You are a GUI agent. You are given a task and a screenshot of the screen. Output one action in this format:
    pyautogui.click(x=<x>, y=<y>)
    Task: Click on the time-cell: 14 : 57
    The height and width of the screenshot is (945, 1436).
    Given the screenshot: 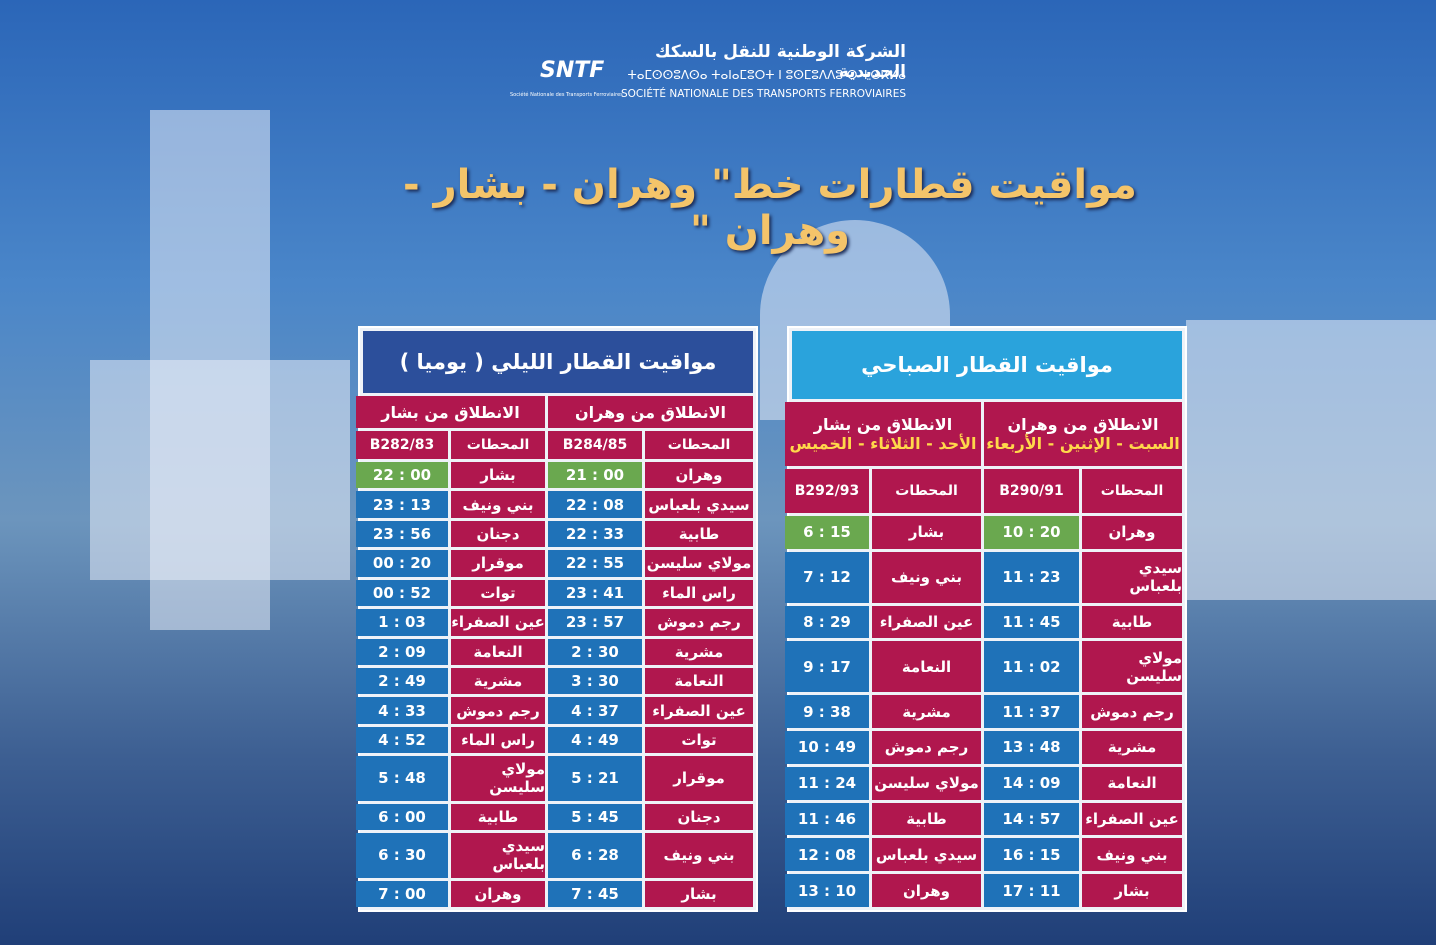 What is the action you would take?
    pyautogui.click(x=1031, y=819)
    